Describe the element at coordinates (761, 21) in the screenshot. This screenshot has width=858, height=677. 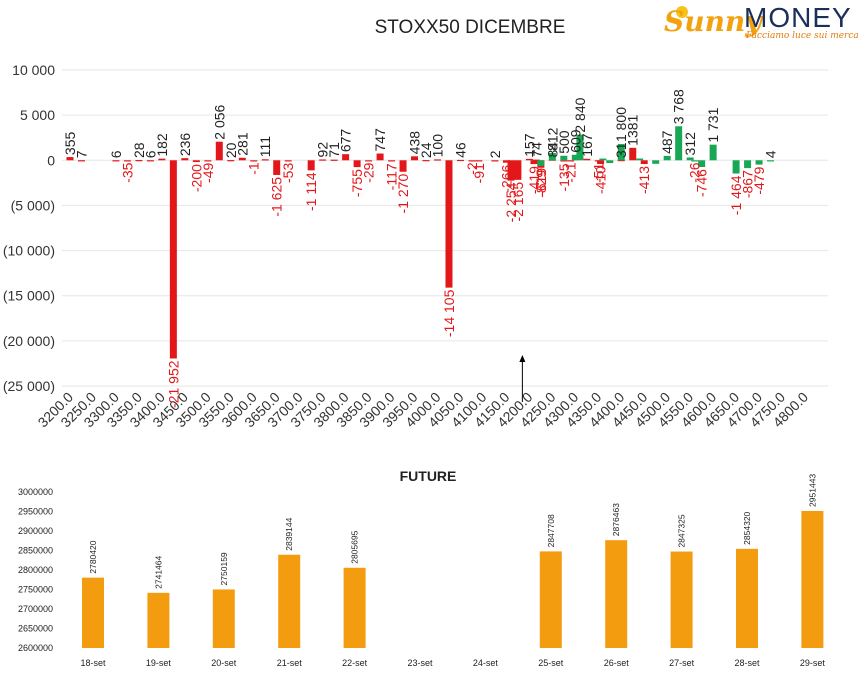
I see `sunny-money-logo: Sunny MONEY Facciamo luce sui mercati` at that location.